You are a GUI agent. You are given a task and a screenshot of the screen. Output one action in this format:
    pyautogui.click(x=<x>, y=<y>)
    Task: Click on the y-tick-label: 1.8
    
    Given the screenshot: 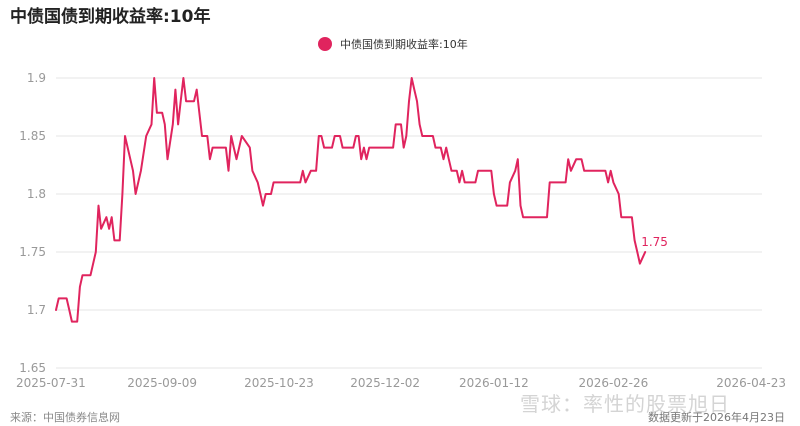 What is the action you would take?
    pyautogui.click(x=36, y=194)
    